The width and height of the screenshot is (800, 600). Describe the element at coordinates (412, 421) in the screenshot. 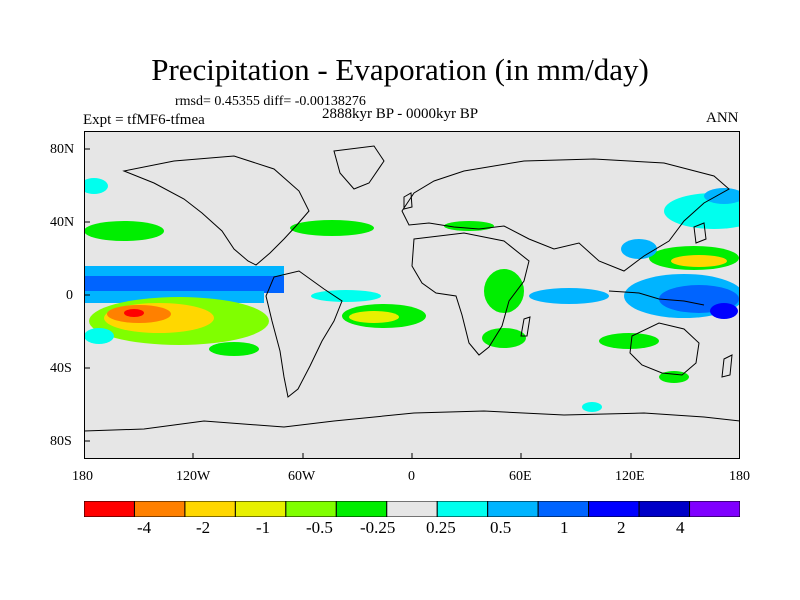

I see `coast-antarctica` at that location.